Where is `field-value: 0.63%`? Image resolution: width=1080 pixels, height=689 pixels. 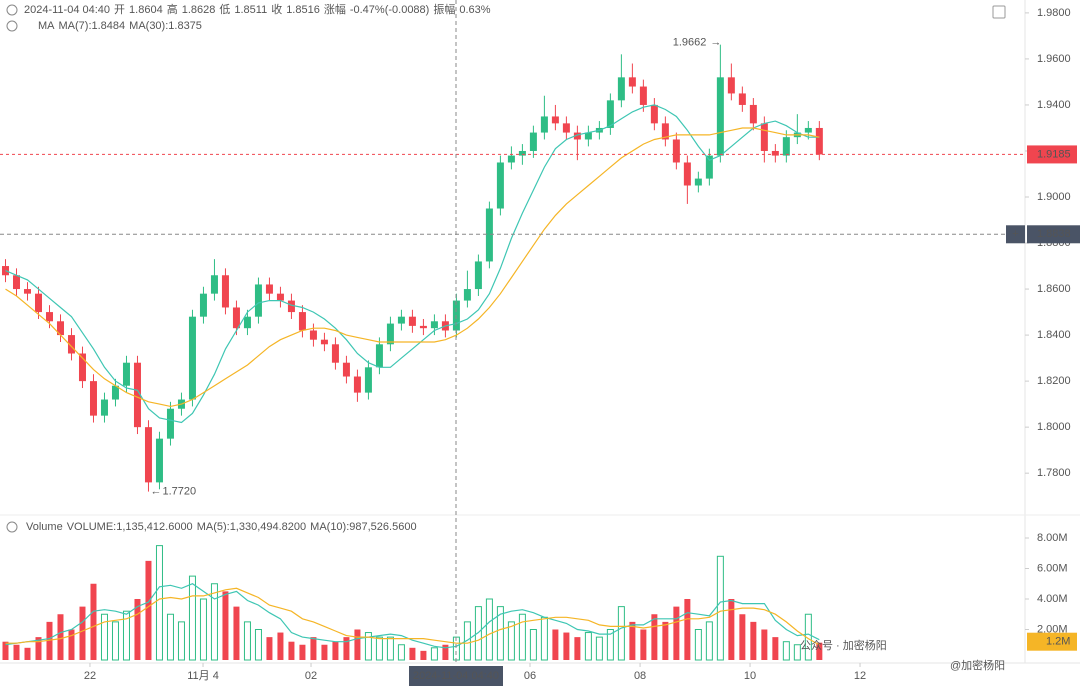 field-value: 0.63% is located at coordinates (474, 10).